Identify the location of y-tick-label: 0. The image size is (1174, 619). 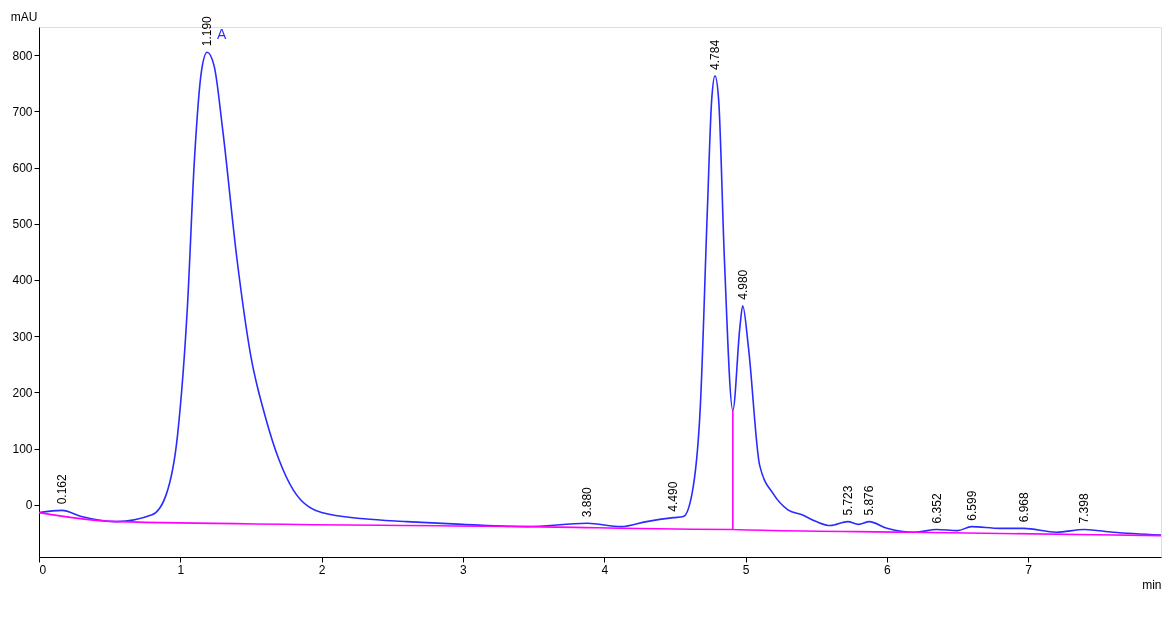
(29, 505).